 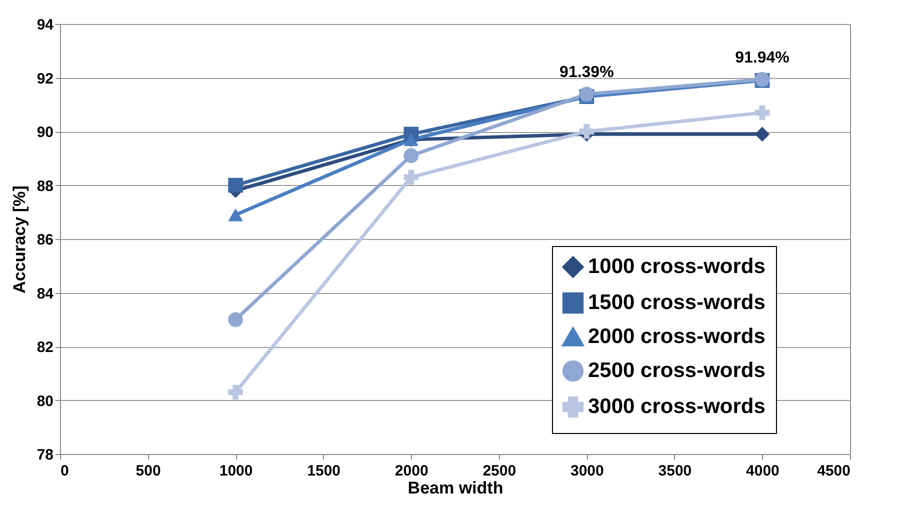 What do you see at coordinates (456, 488) in the screenshot?
I see `x-axis-title: Beam width` at bounding box center [456, 488].